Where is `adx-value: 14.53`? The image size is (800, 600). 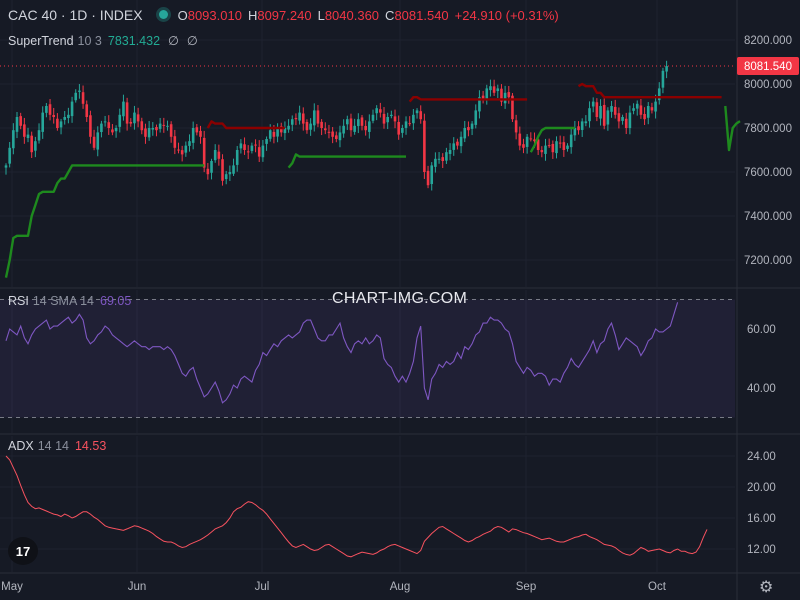 adx-value: 14.53 is located at coordinates (90, 446).